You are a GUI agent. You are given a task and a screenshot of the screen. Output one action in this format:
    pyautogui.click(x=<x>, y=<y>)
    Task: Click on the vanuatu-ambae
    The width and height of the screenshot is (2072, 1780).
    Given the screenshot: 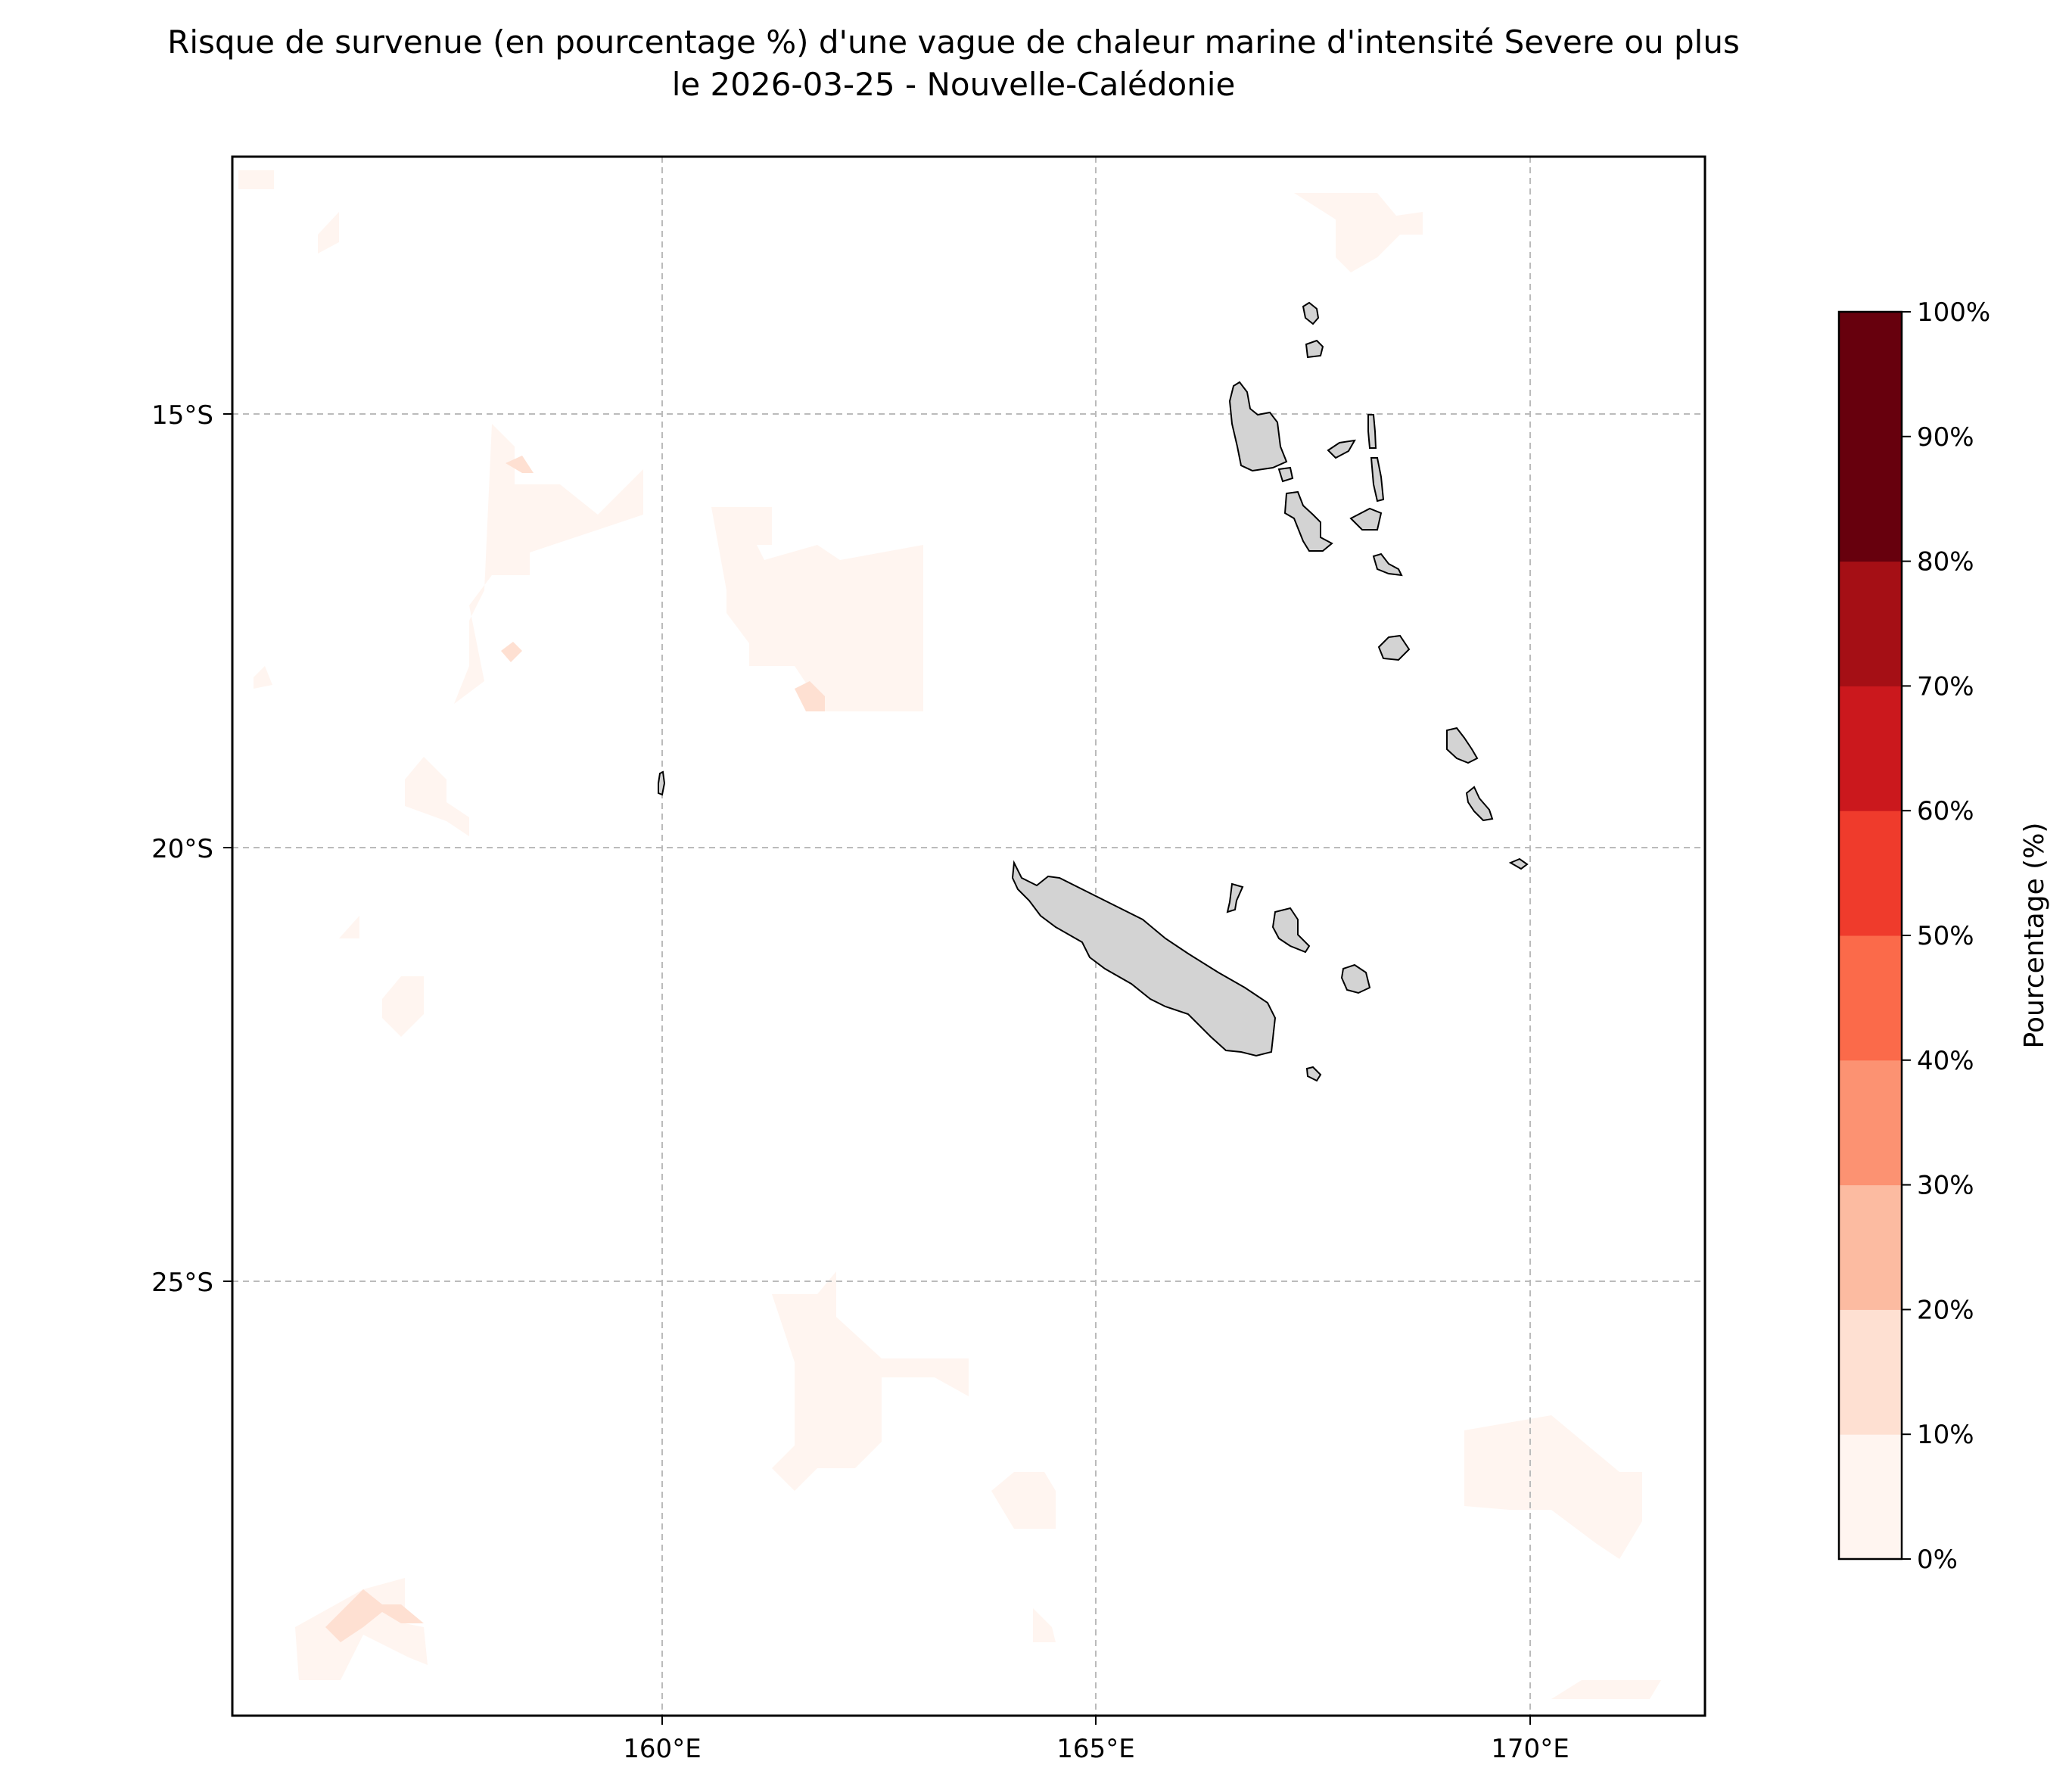 What is the action you would take?
    pyautogui.click(x=1341, y=449)
    